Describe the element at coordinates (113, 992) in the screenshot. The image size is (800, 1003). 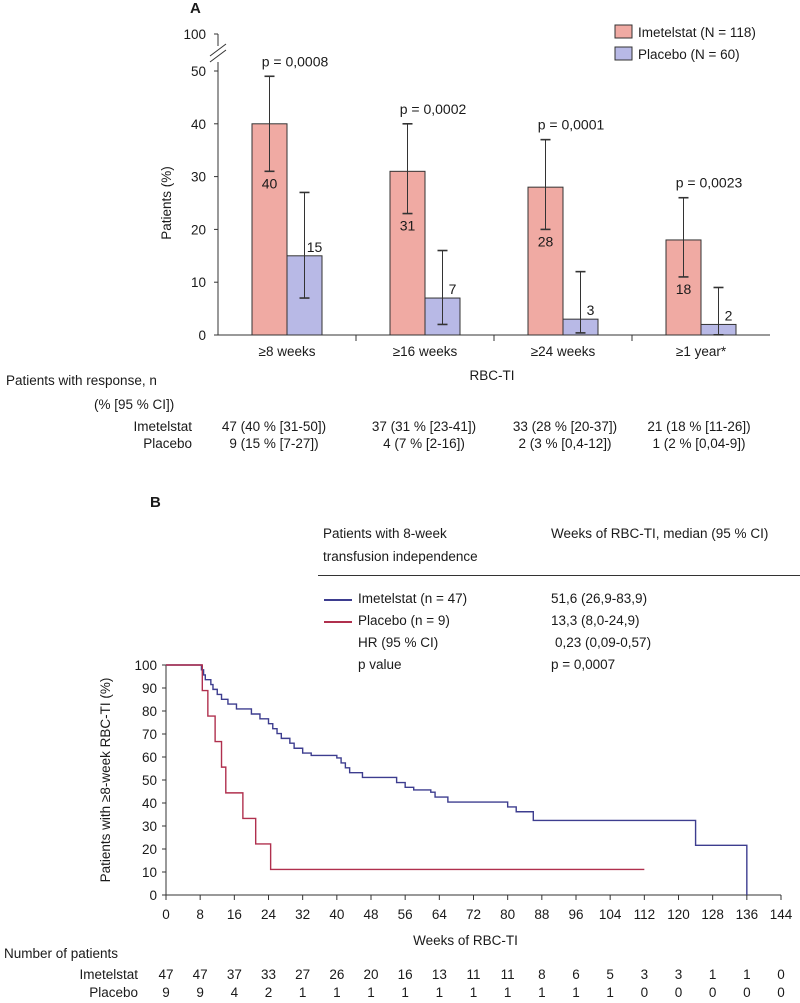
I see `at-risk-label-placebo: Placebo` at that location.